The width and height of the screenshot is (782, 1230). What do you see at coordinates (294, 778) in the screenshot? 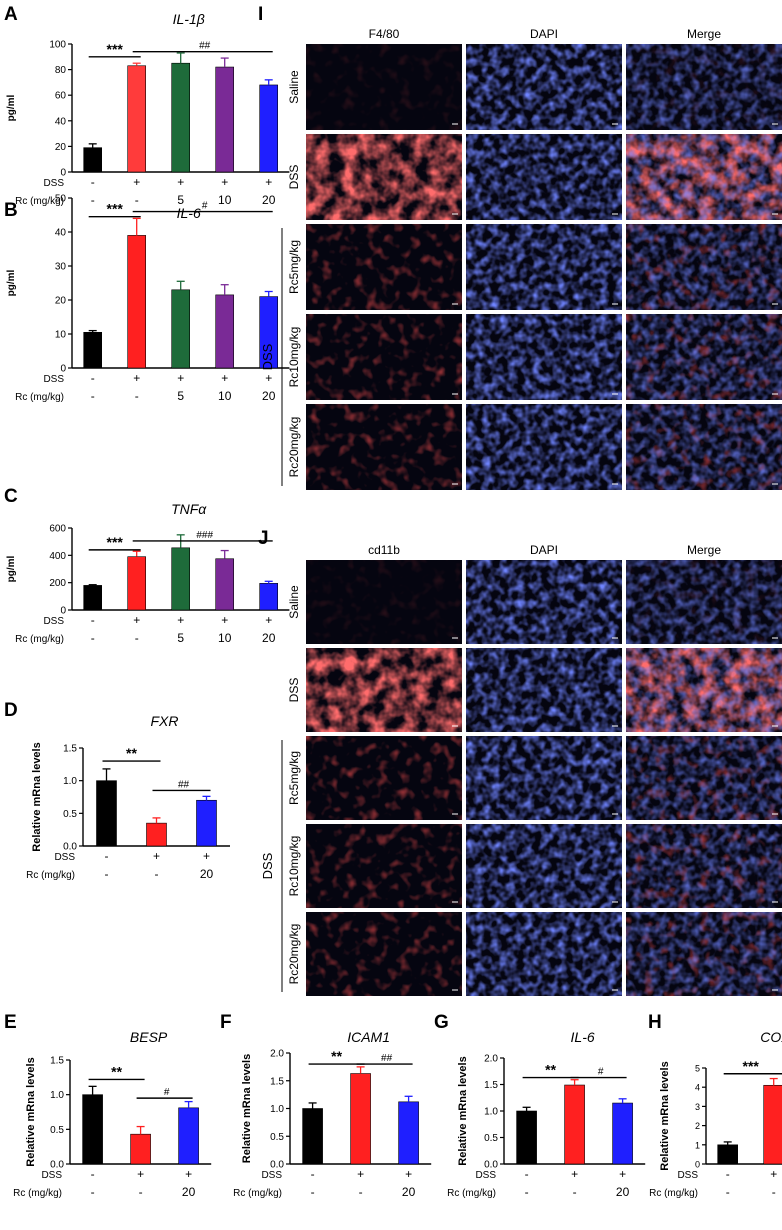
I see `row-label: Rc5mg/kg` at bounding box center [294, 778].